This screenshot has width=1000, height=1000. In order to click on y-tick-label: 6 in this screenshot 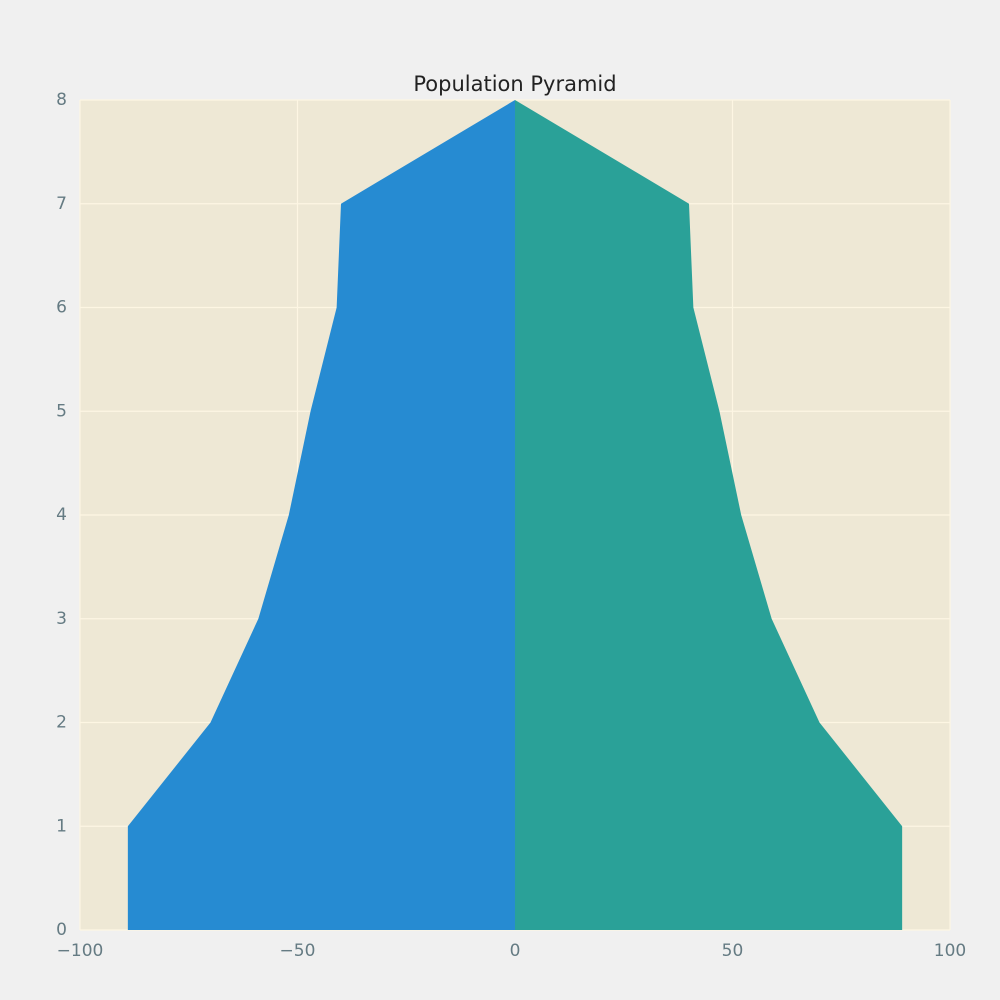, I will do `click(61, 308)`.